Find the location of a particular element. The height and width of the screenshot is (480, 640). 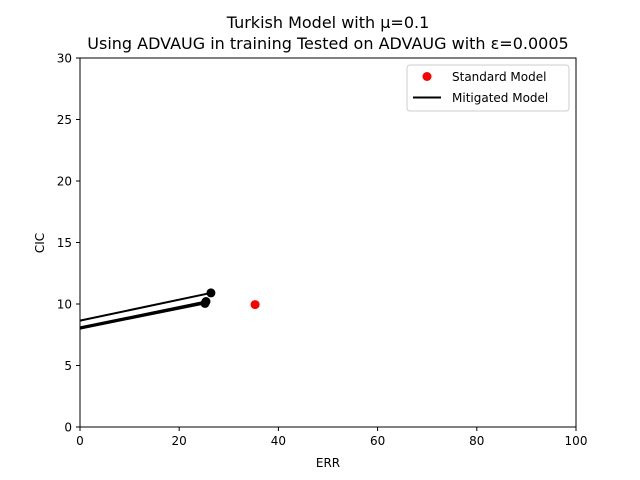

x-axis-ticks: 0 20 40 60 80 100 is located at coordinates (331, 437).